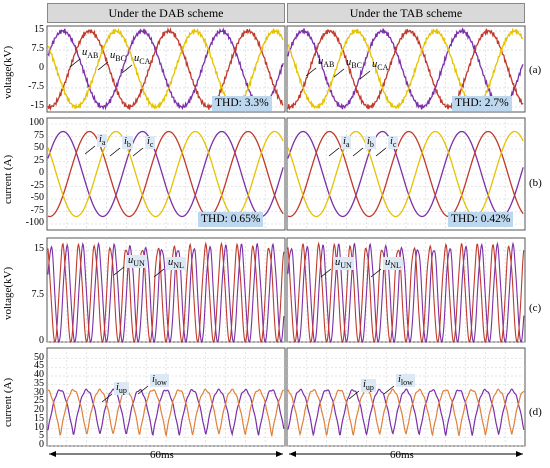 The image size is (550, 468). I want to click on y-tick-label: 45, so click(39, 366).